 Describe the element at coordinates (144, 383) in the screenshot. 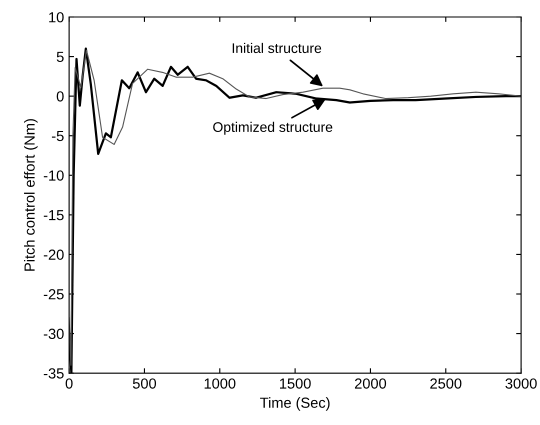

I see `x-tick-label: 500` at that location.